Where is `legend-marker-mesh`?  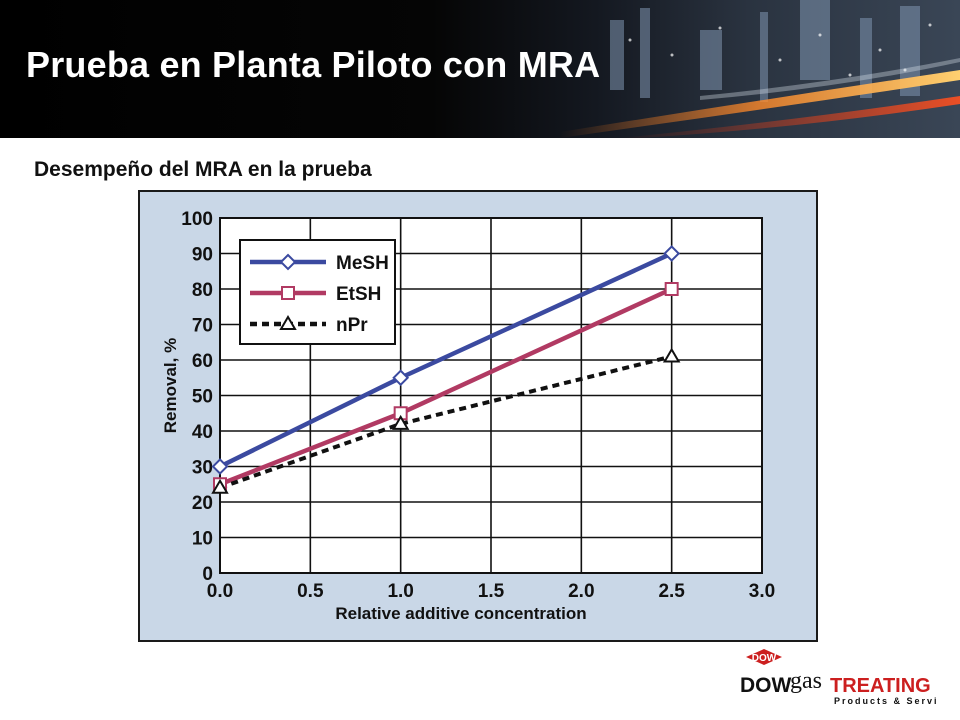 legend-marker-mesh is located at coordinates (288, 262).